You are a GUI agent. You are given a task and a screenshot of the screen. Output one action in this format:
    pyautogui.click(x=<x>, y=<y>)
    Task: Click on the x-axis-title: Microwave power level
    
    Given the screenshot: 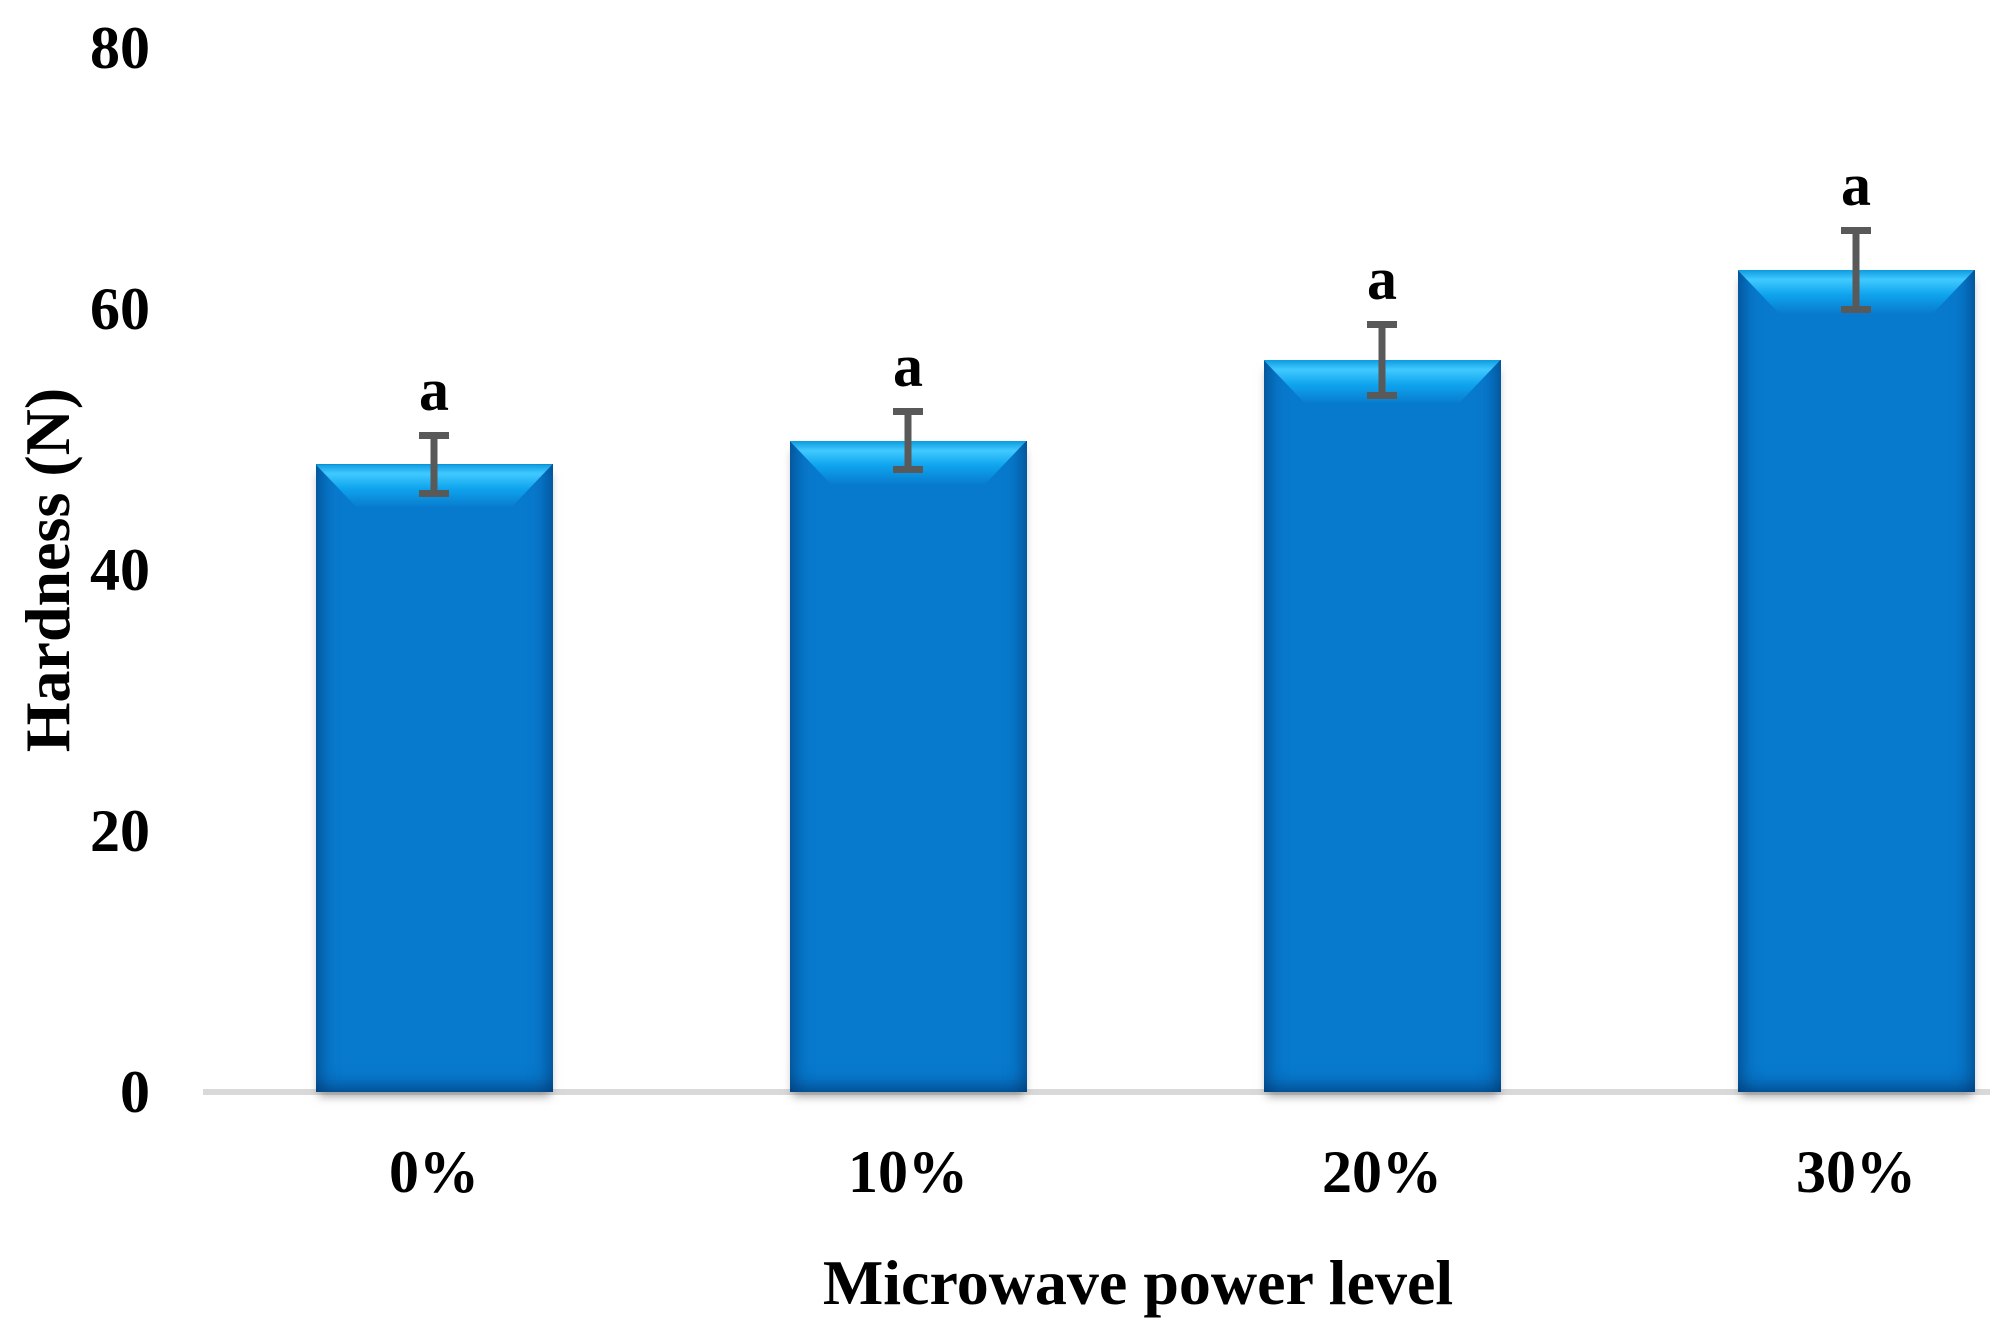 What is the action you would take?
    pyautogui.click(x=1138, y=1282)
    